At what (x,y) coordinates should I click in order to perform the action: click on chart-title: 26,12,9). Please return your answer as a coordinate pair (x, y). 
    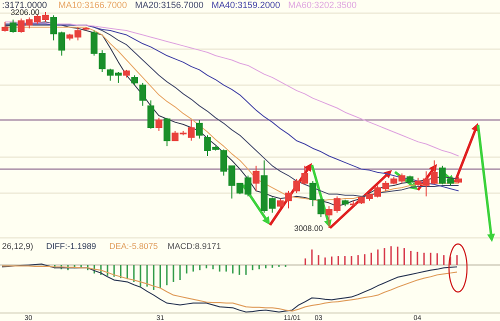
    Looking at the image, I should click on (18, 246).